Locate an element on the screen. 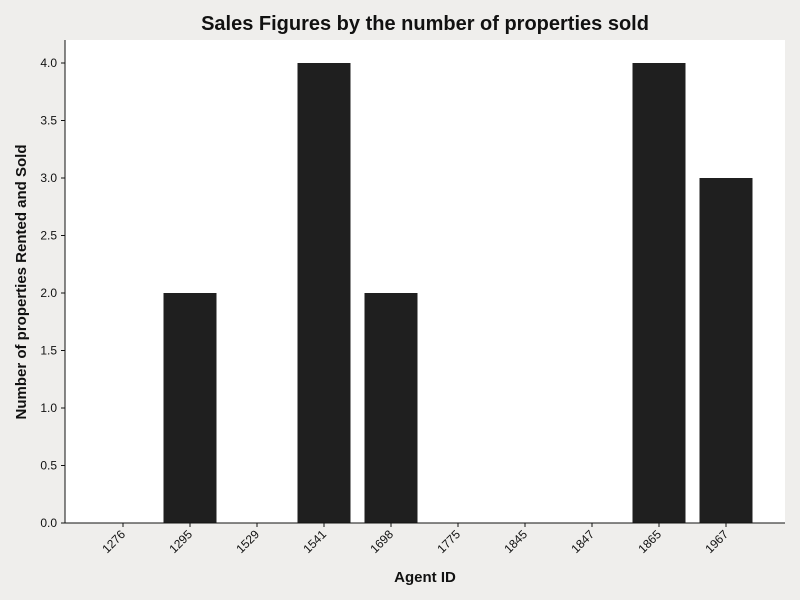 This screenshot has width=800, height=600. x-tick-label: 1845 is located at coordinates (515, 541).